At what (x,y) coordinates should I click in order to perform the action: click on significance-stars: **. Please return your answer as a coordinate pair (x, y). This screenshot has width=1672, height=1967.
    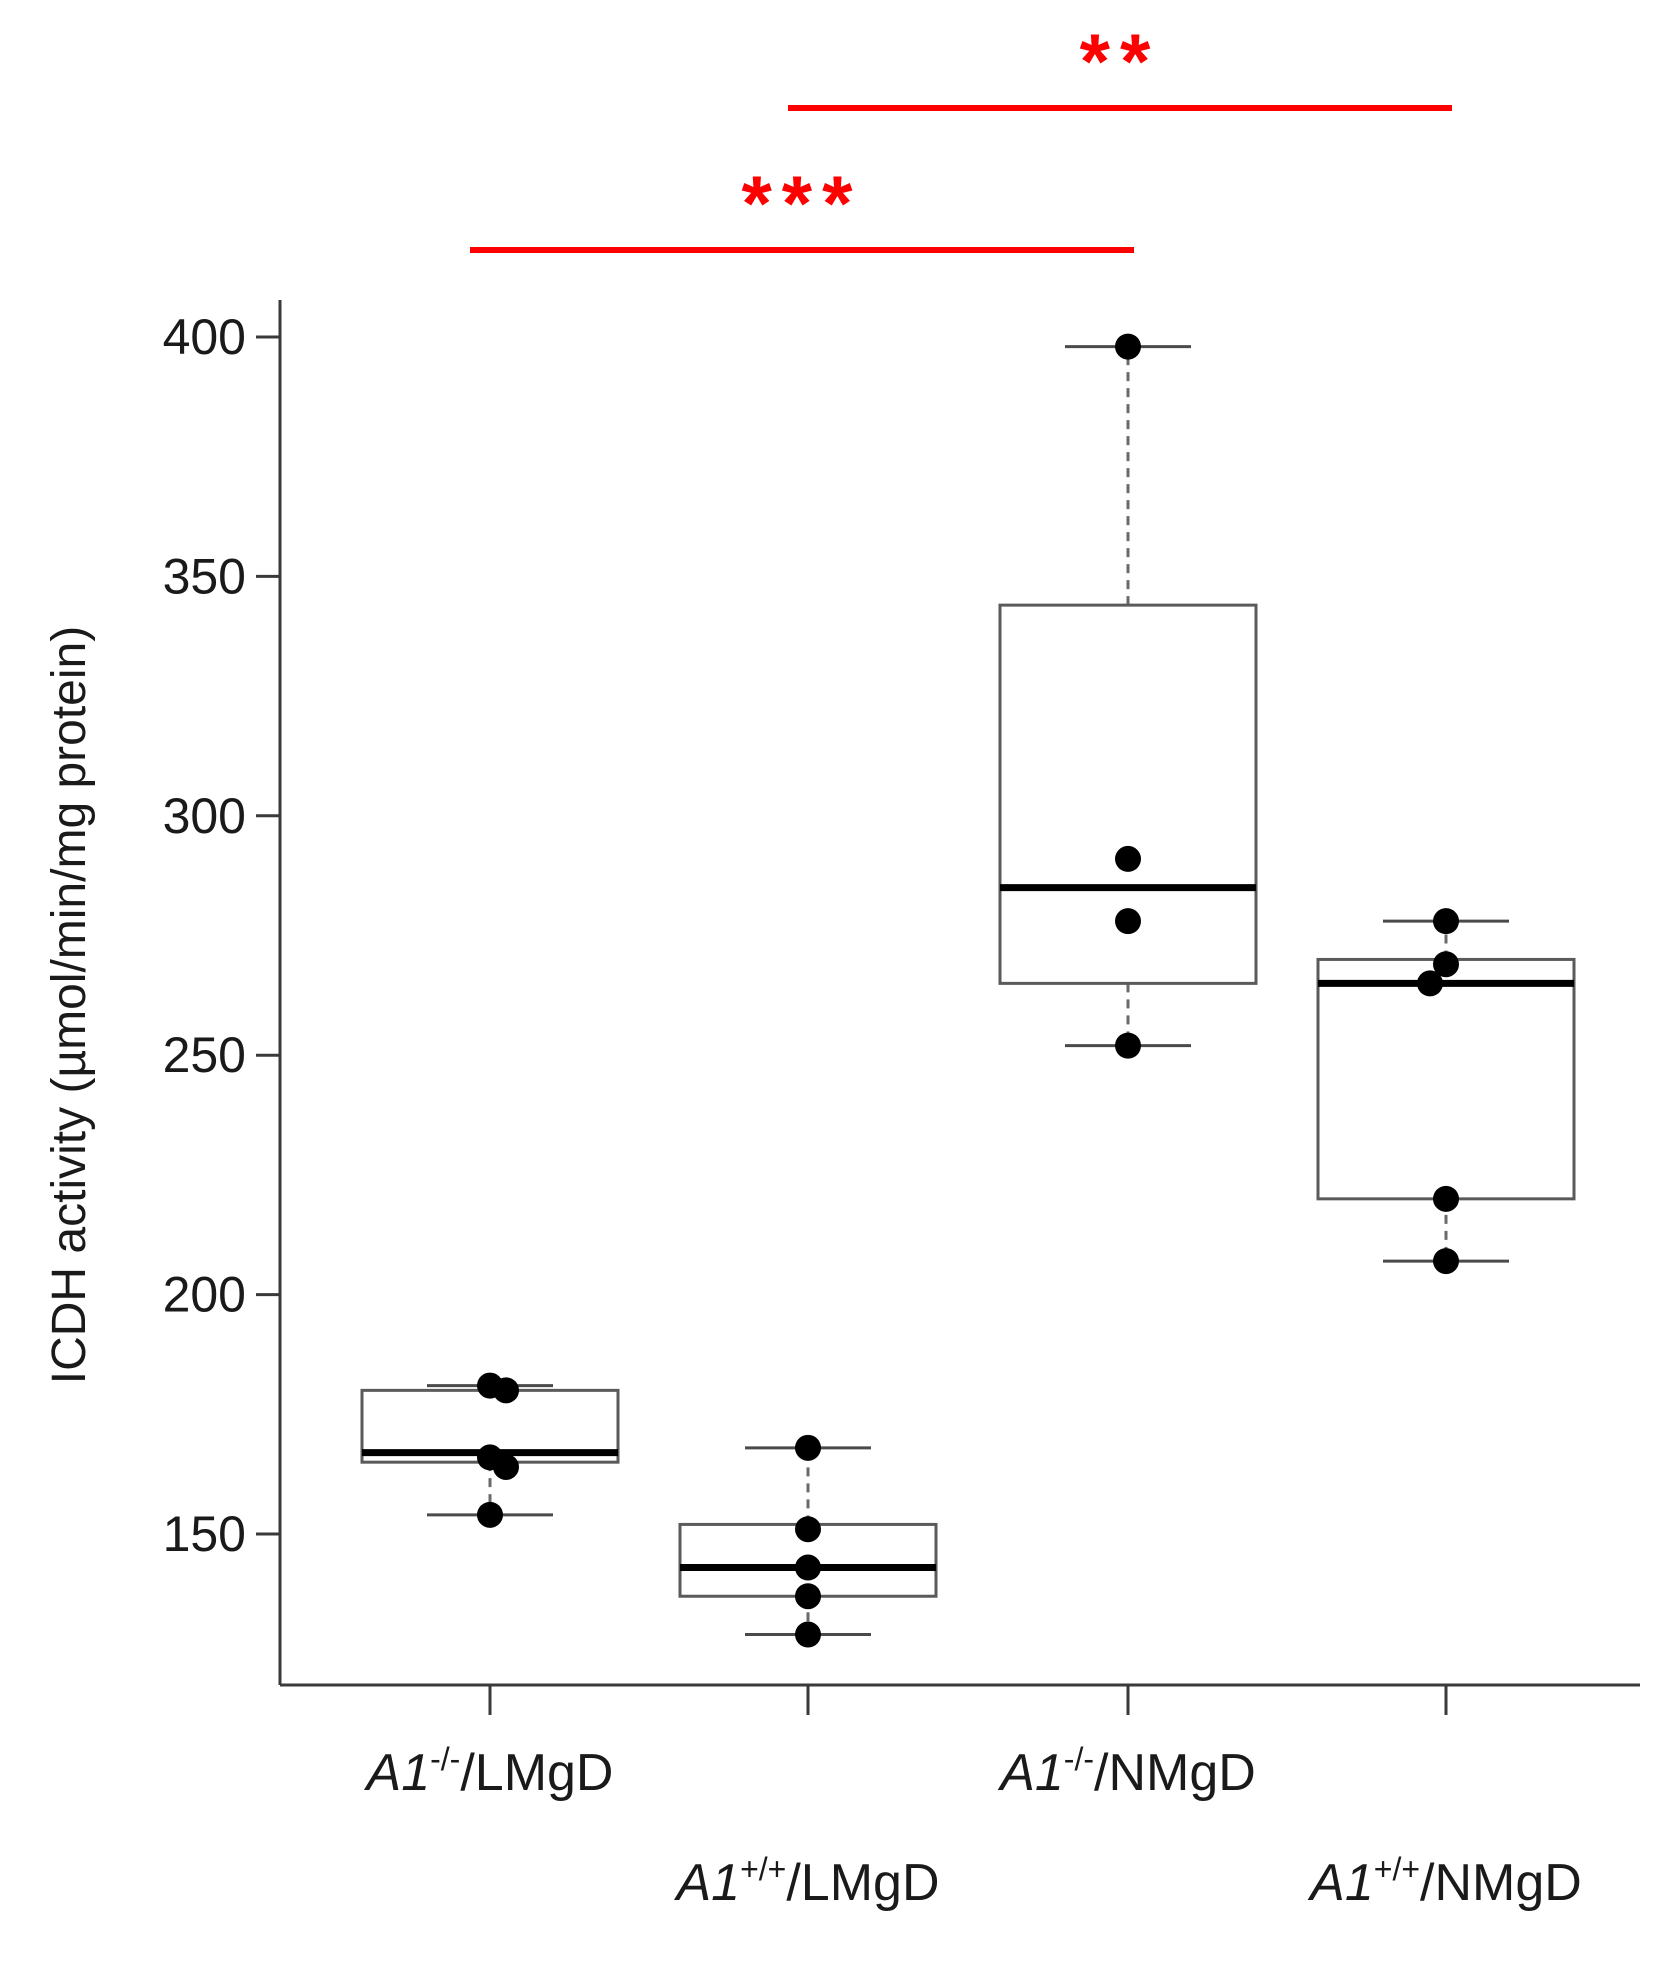
    Looking at the image, I should click on (1120, 61).